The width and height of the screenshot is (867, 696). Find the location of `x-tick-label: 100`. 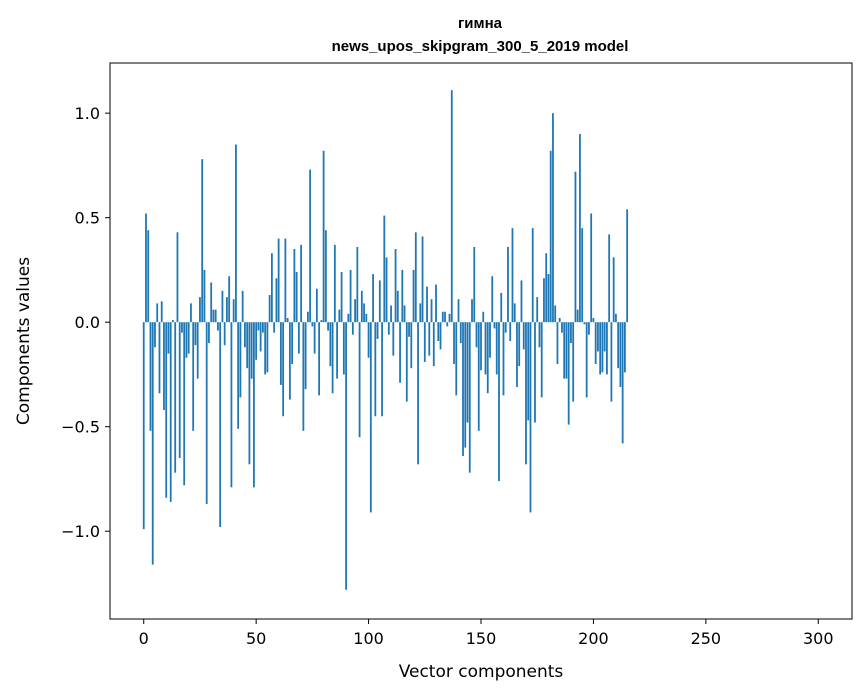

x-tick-label: 100 is located at coordinates (368, 638).